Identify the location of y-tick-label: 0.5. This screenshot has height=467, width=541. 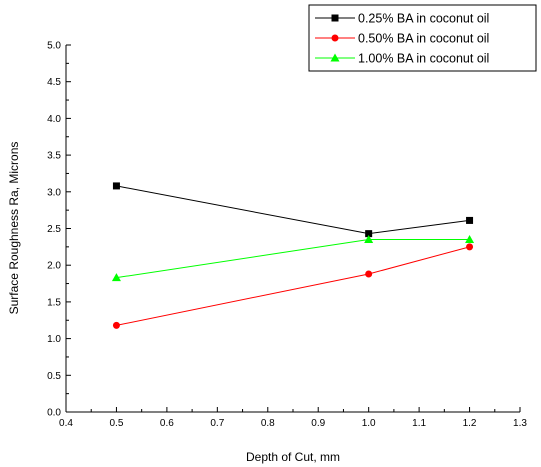
(54, 376).